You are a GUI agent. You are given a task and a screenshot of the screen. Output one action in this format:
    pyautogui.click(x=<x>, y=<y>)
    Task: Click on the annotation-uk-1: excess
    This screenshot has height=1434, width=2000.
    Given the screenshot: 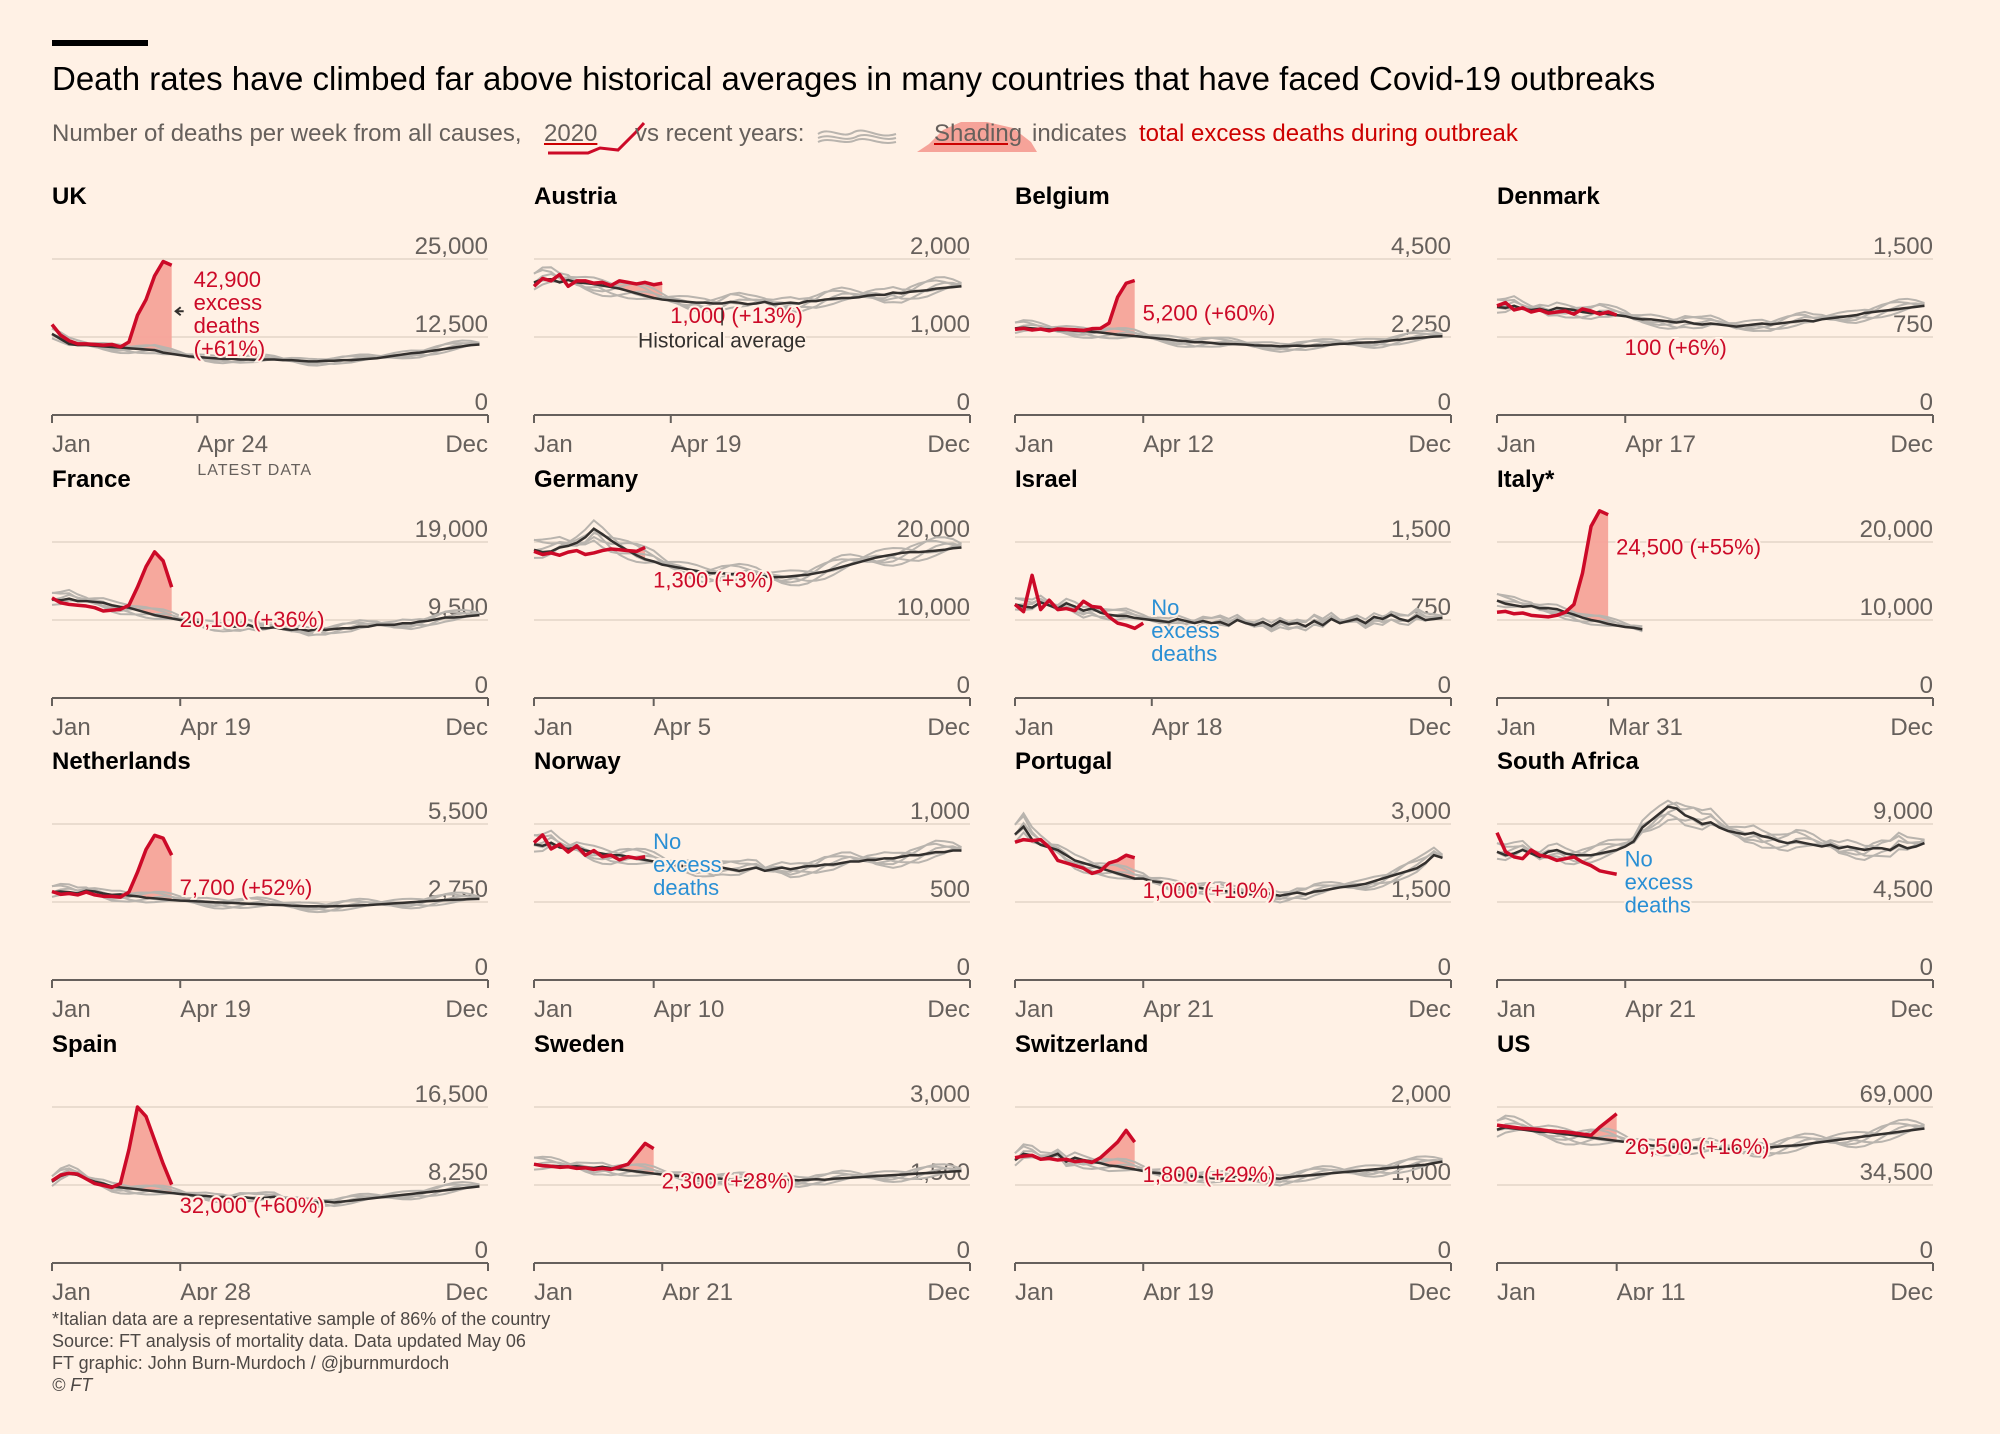 What is the action you would take?
    pyautogui.click(x=228, y=302)
    